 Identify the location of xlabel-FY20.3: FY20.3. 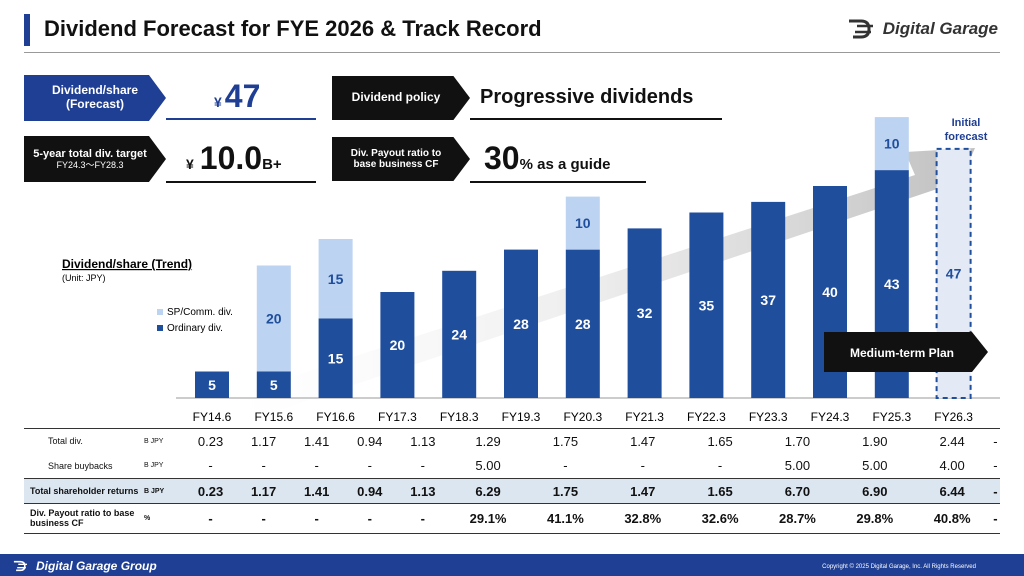
(582, 417).